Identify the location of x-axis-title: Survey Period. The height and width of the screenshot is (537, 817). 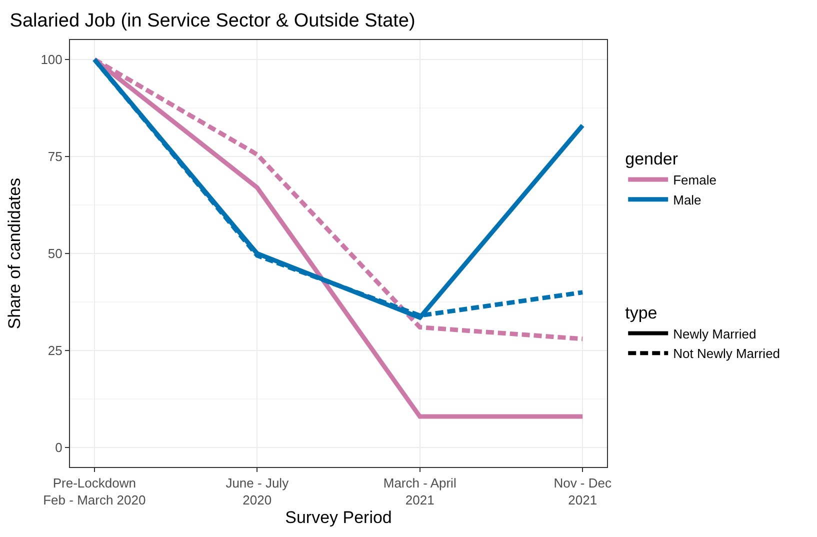
(338, 517).